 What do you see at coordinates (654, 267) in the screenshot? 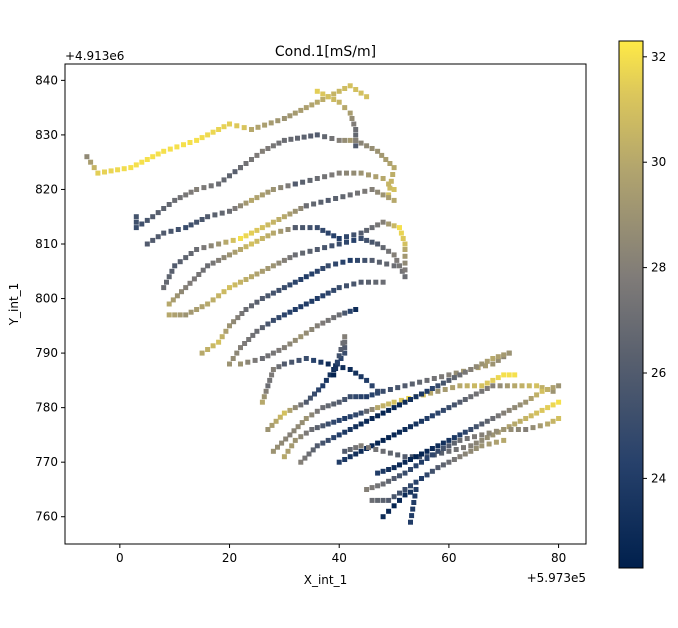
I see `colorbar-ticks: 24 26 28 30 32` at bounding box center [654, 267].